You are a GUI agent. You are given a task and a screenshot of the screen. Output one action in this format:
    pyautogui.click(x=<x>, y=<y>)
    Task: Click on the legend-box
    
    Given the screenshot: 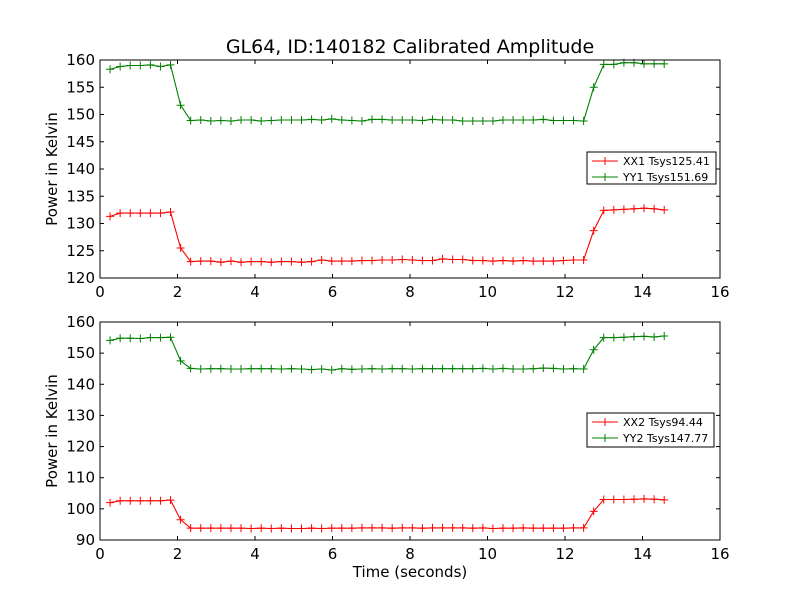 What is the action you would take?
    pyautogui.click(x=650, y=430)
    